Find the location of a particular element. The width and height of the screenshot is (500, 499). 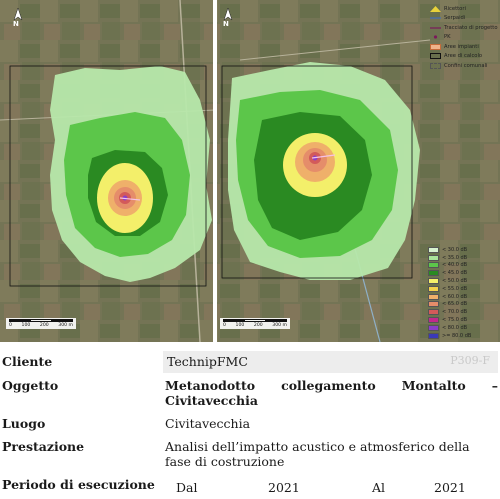

legend-item: PK is located at coordinates (465, 38).